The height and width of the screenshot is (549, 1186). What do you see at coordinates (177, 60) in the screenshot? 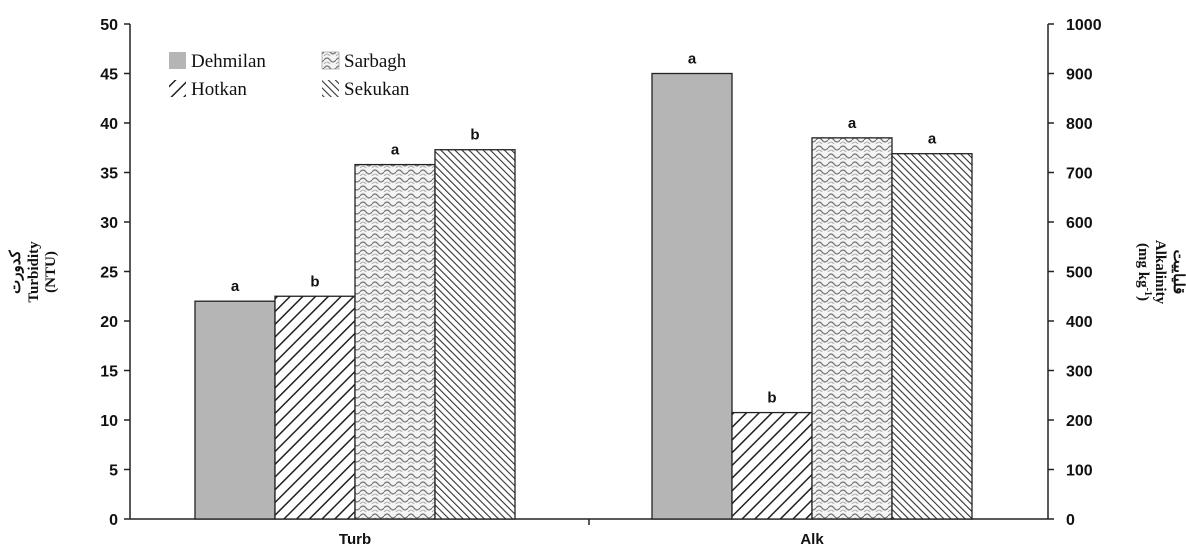
I see `legend-swatch-dehmilan` at bounding box center [177, 60].